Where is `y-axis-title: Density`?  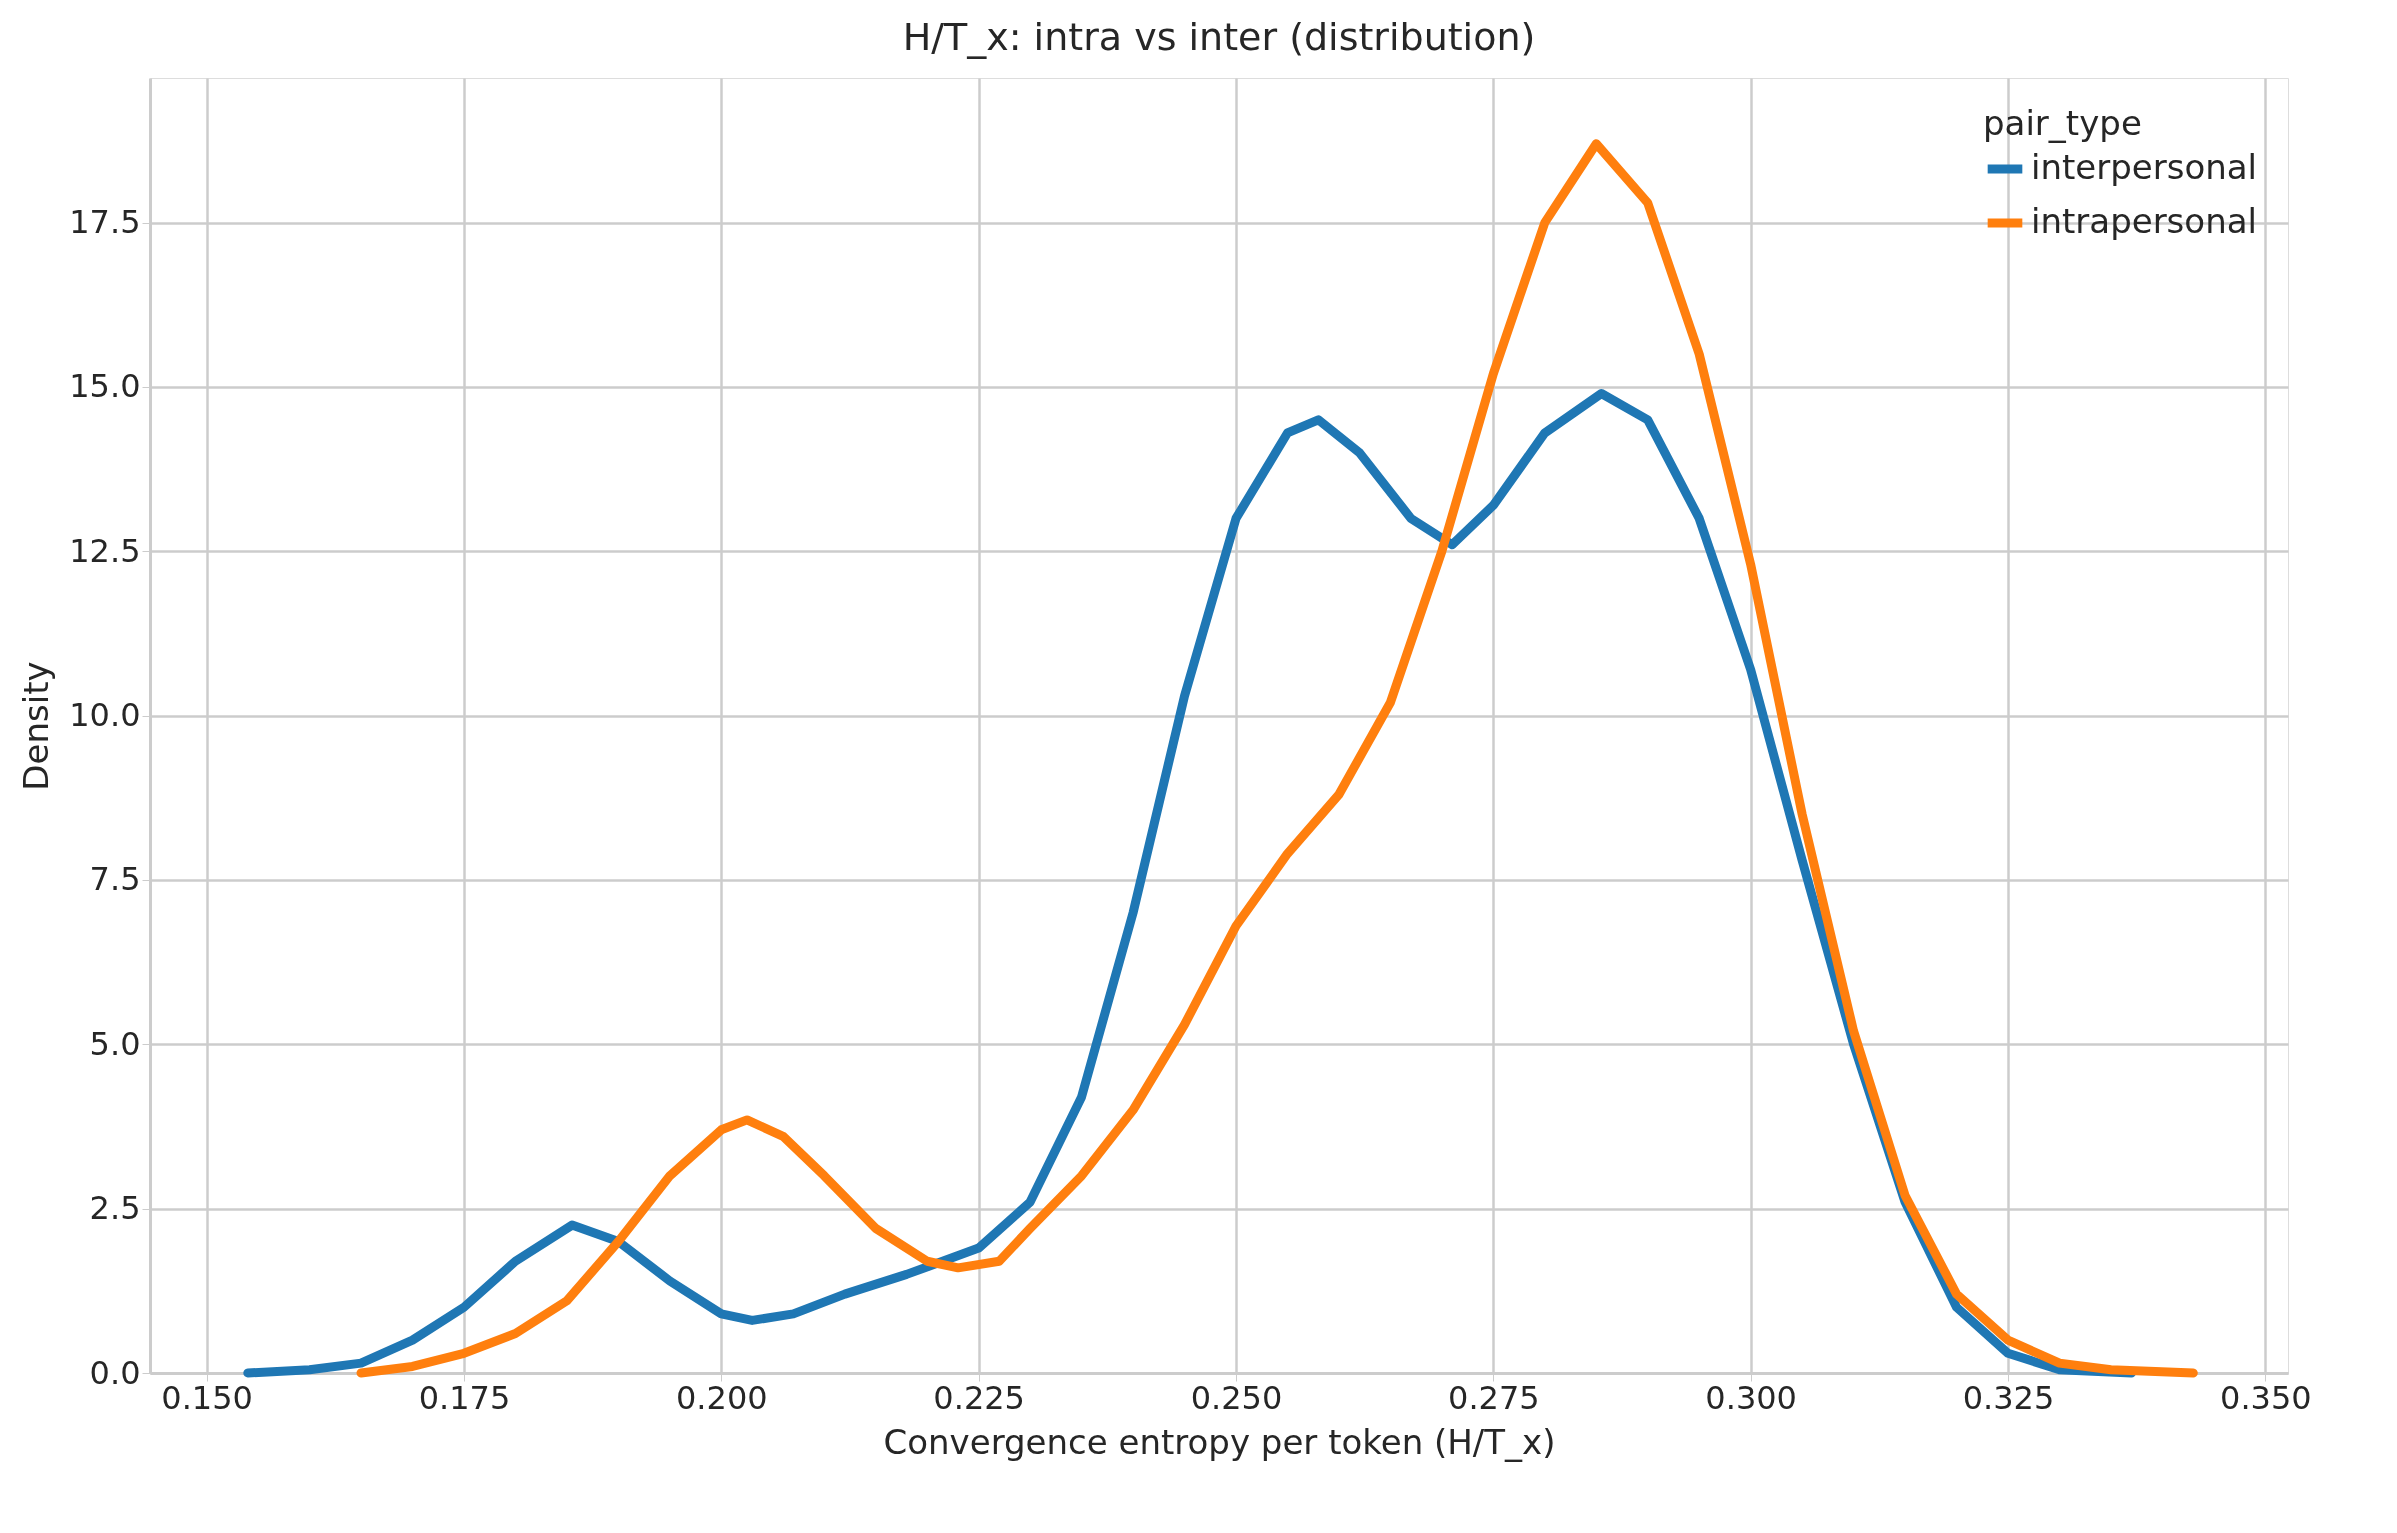 y-axis-title: Density is located at coordinates (36, 726).